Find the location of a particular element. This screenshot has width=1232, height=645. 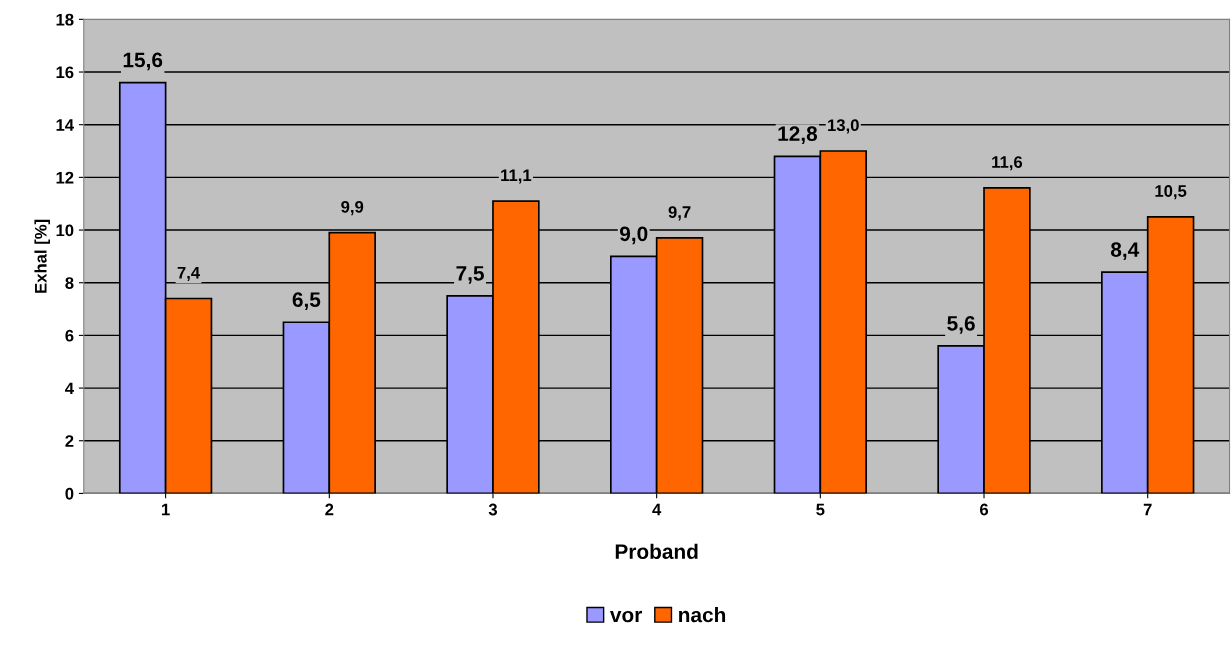

x-axis-title: Proband is located at coordinates (656, 551).